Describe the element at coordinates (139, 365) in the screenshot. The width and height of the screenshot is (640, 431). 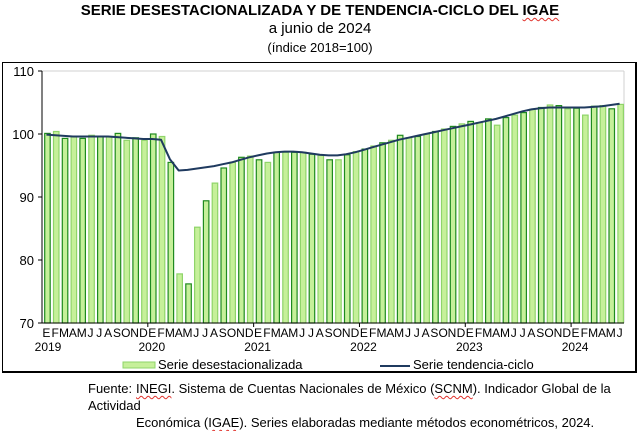
I see `legend-swatch-bars` at that location.